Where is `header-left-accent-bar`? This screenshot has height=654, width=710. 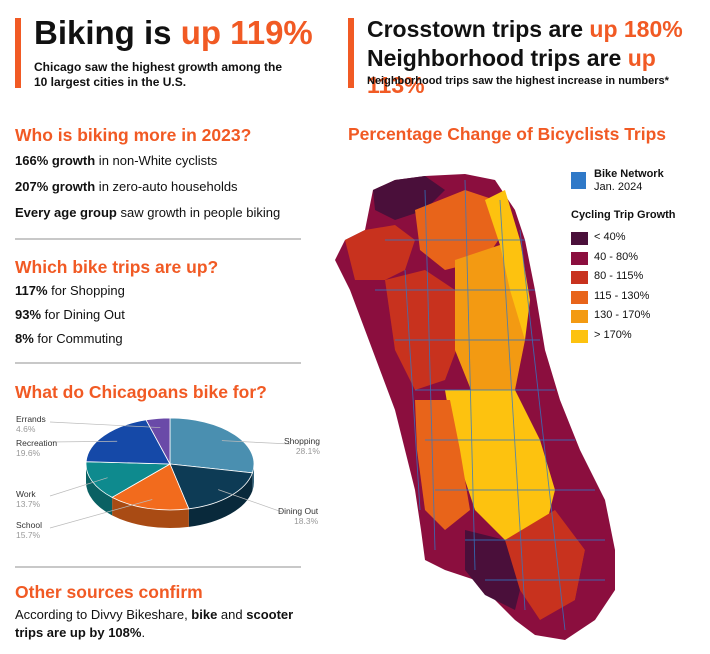
header-left-accent-bar is located at coordinates (18, 53).